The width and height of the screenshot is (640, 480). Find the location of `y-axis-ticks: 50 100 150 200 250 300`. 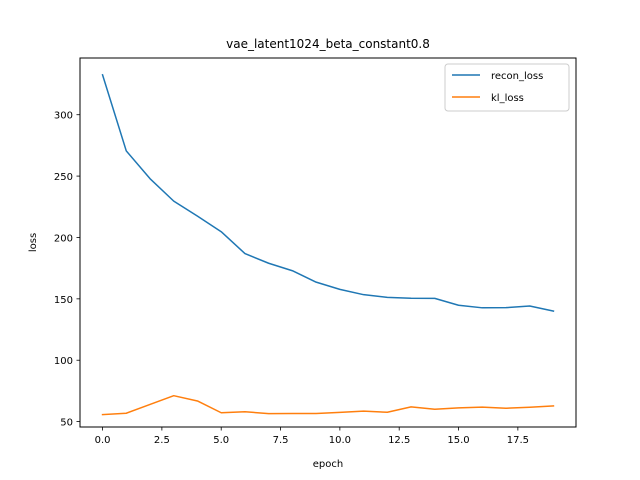

y-axis-ticks: 50 100 150 200 250 300 is located at coordinates (67, 270).